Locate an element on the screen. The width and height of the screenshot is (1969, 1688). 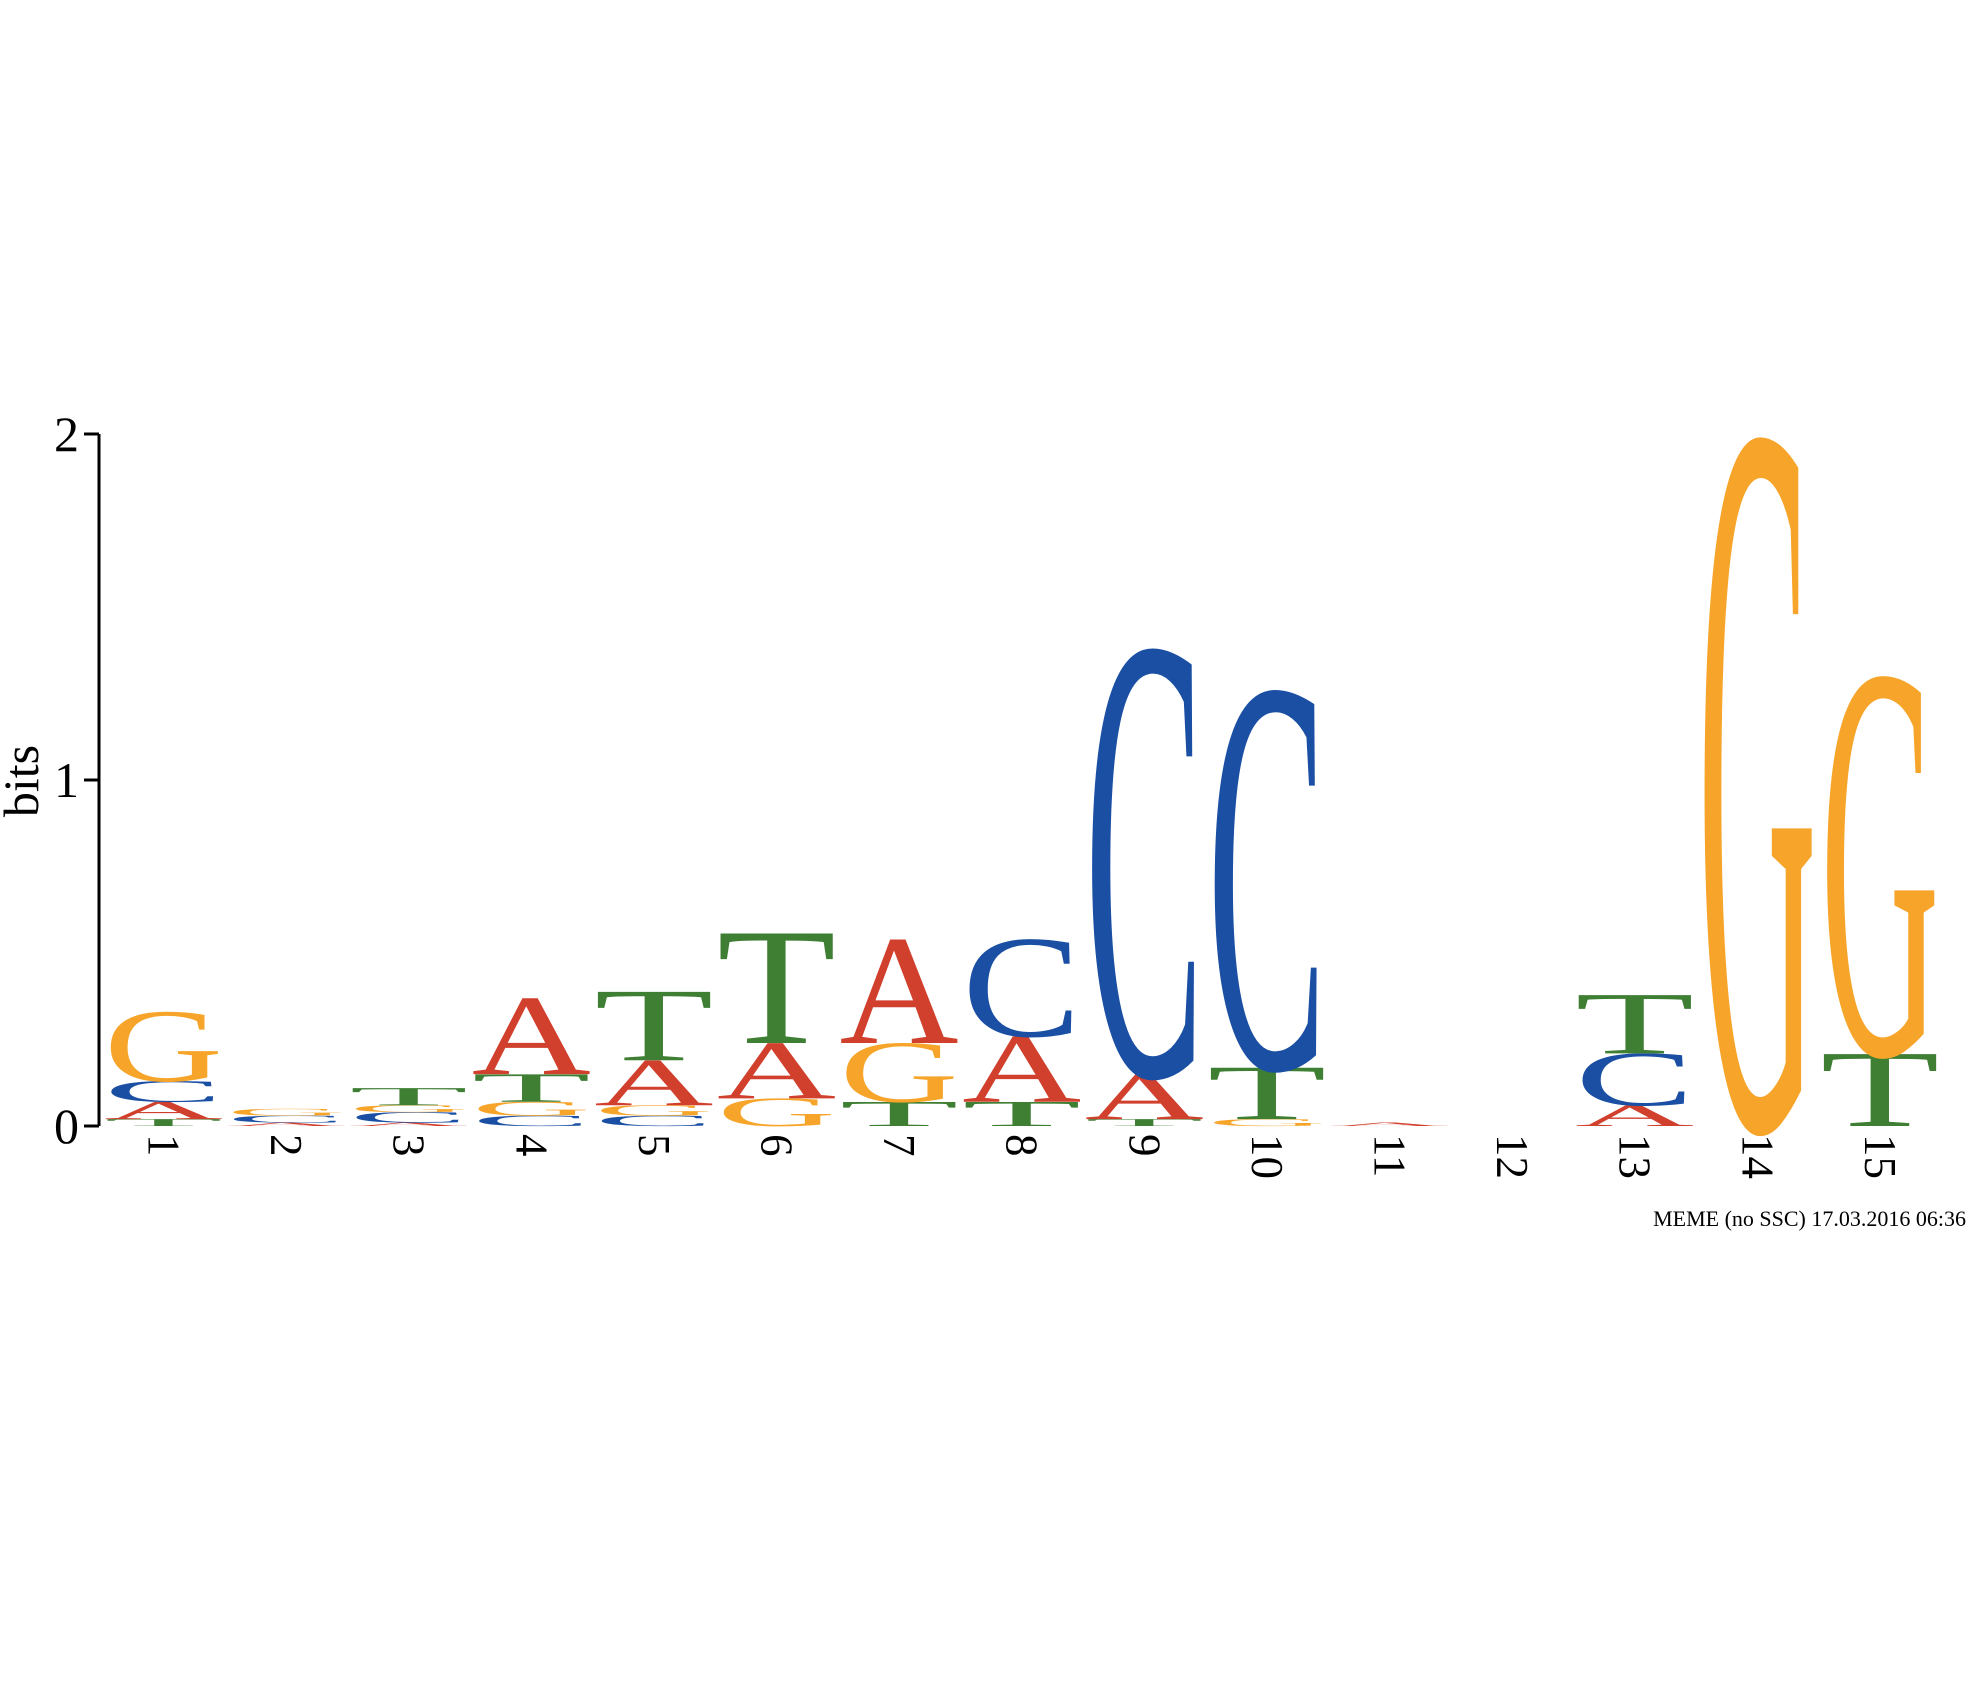
x-tick-label: 7 is located at coordinates (899, 1145).